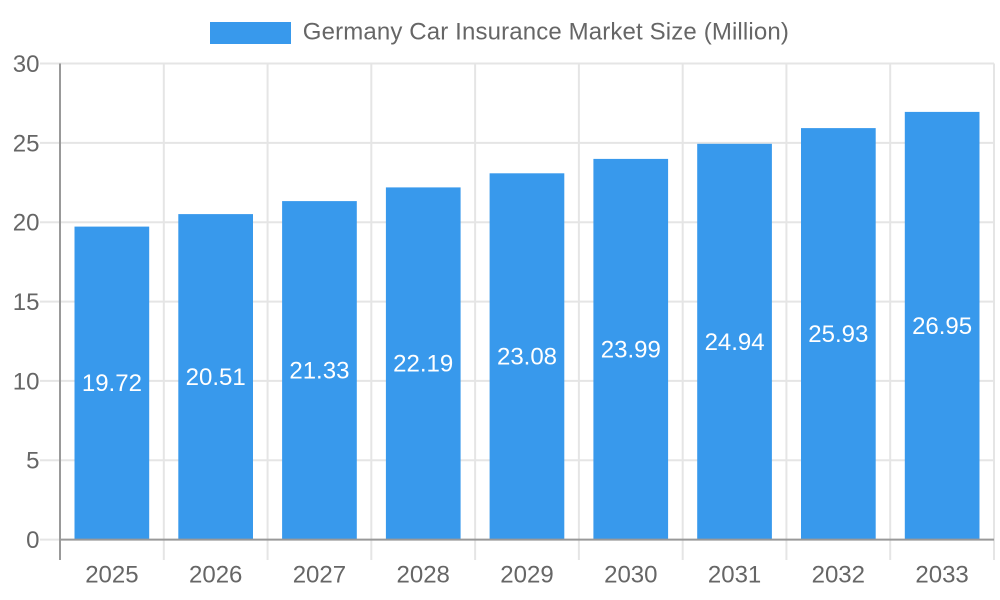  I want to click on svg-text: 22.19, so click(423, 364).